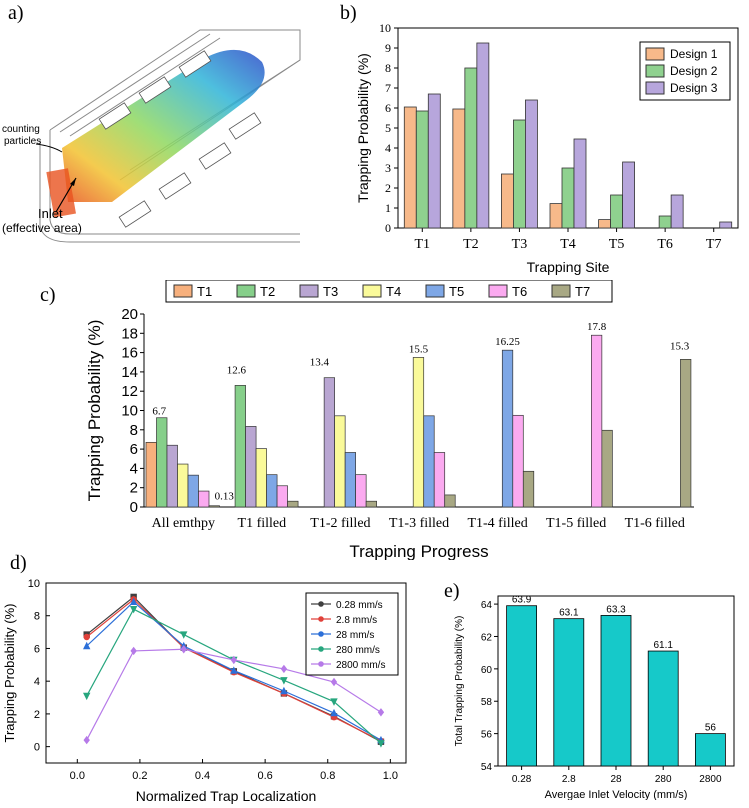 The height and width of the screenshot is (808, 749). What do you see at coordinates (388, 108) in the screenshot?
I see `y-tick-label: 6` at bounding box center [388, 108].